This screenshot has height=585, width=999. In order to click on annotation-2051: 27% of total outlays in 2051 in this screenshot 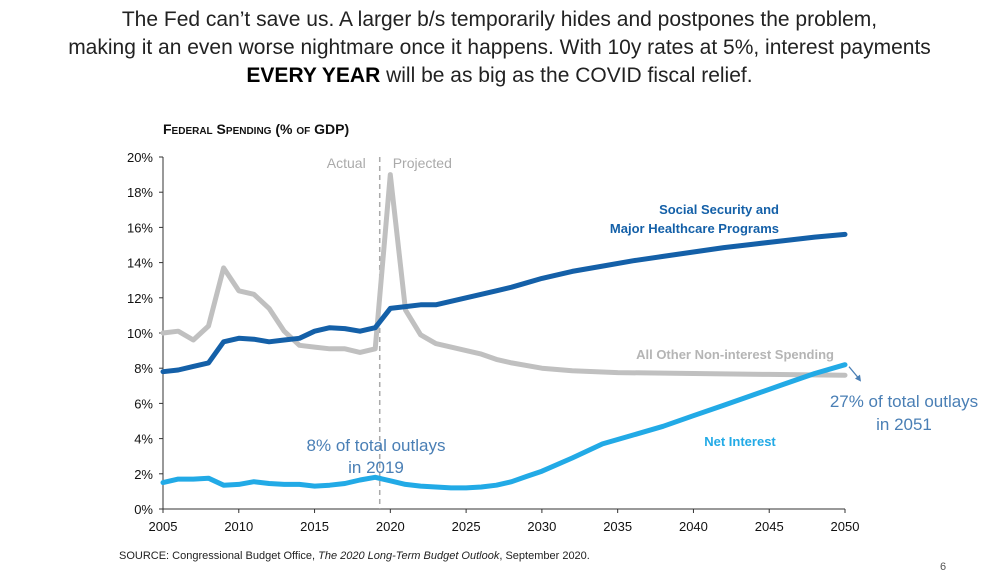, I will do `click(904, 413)`.